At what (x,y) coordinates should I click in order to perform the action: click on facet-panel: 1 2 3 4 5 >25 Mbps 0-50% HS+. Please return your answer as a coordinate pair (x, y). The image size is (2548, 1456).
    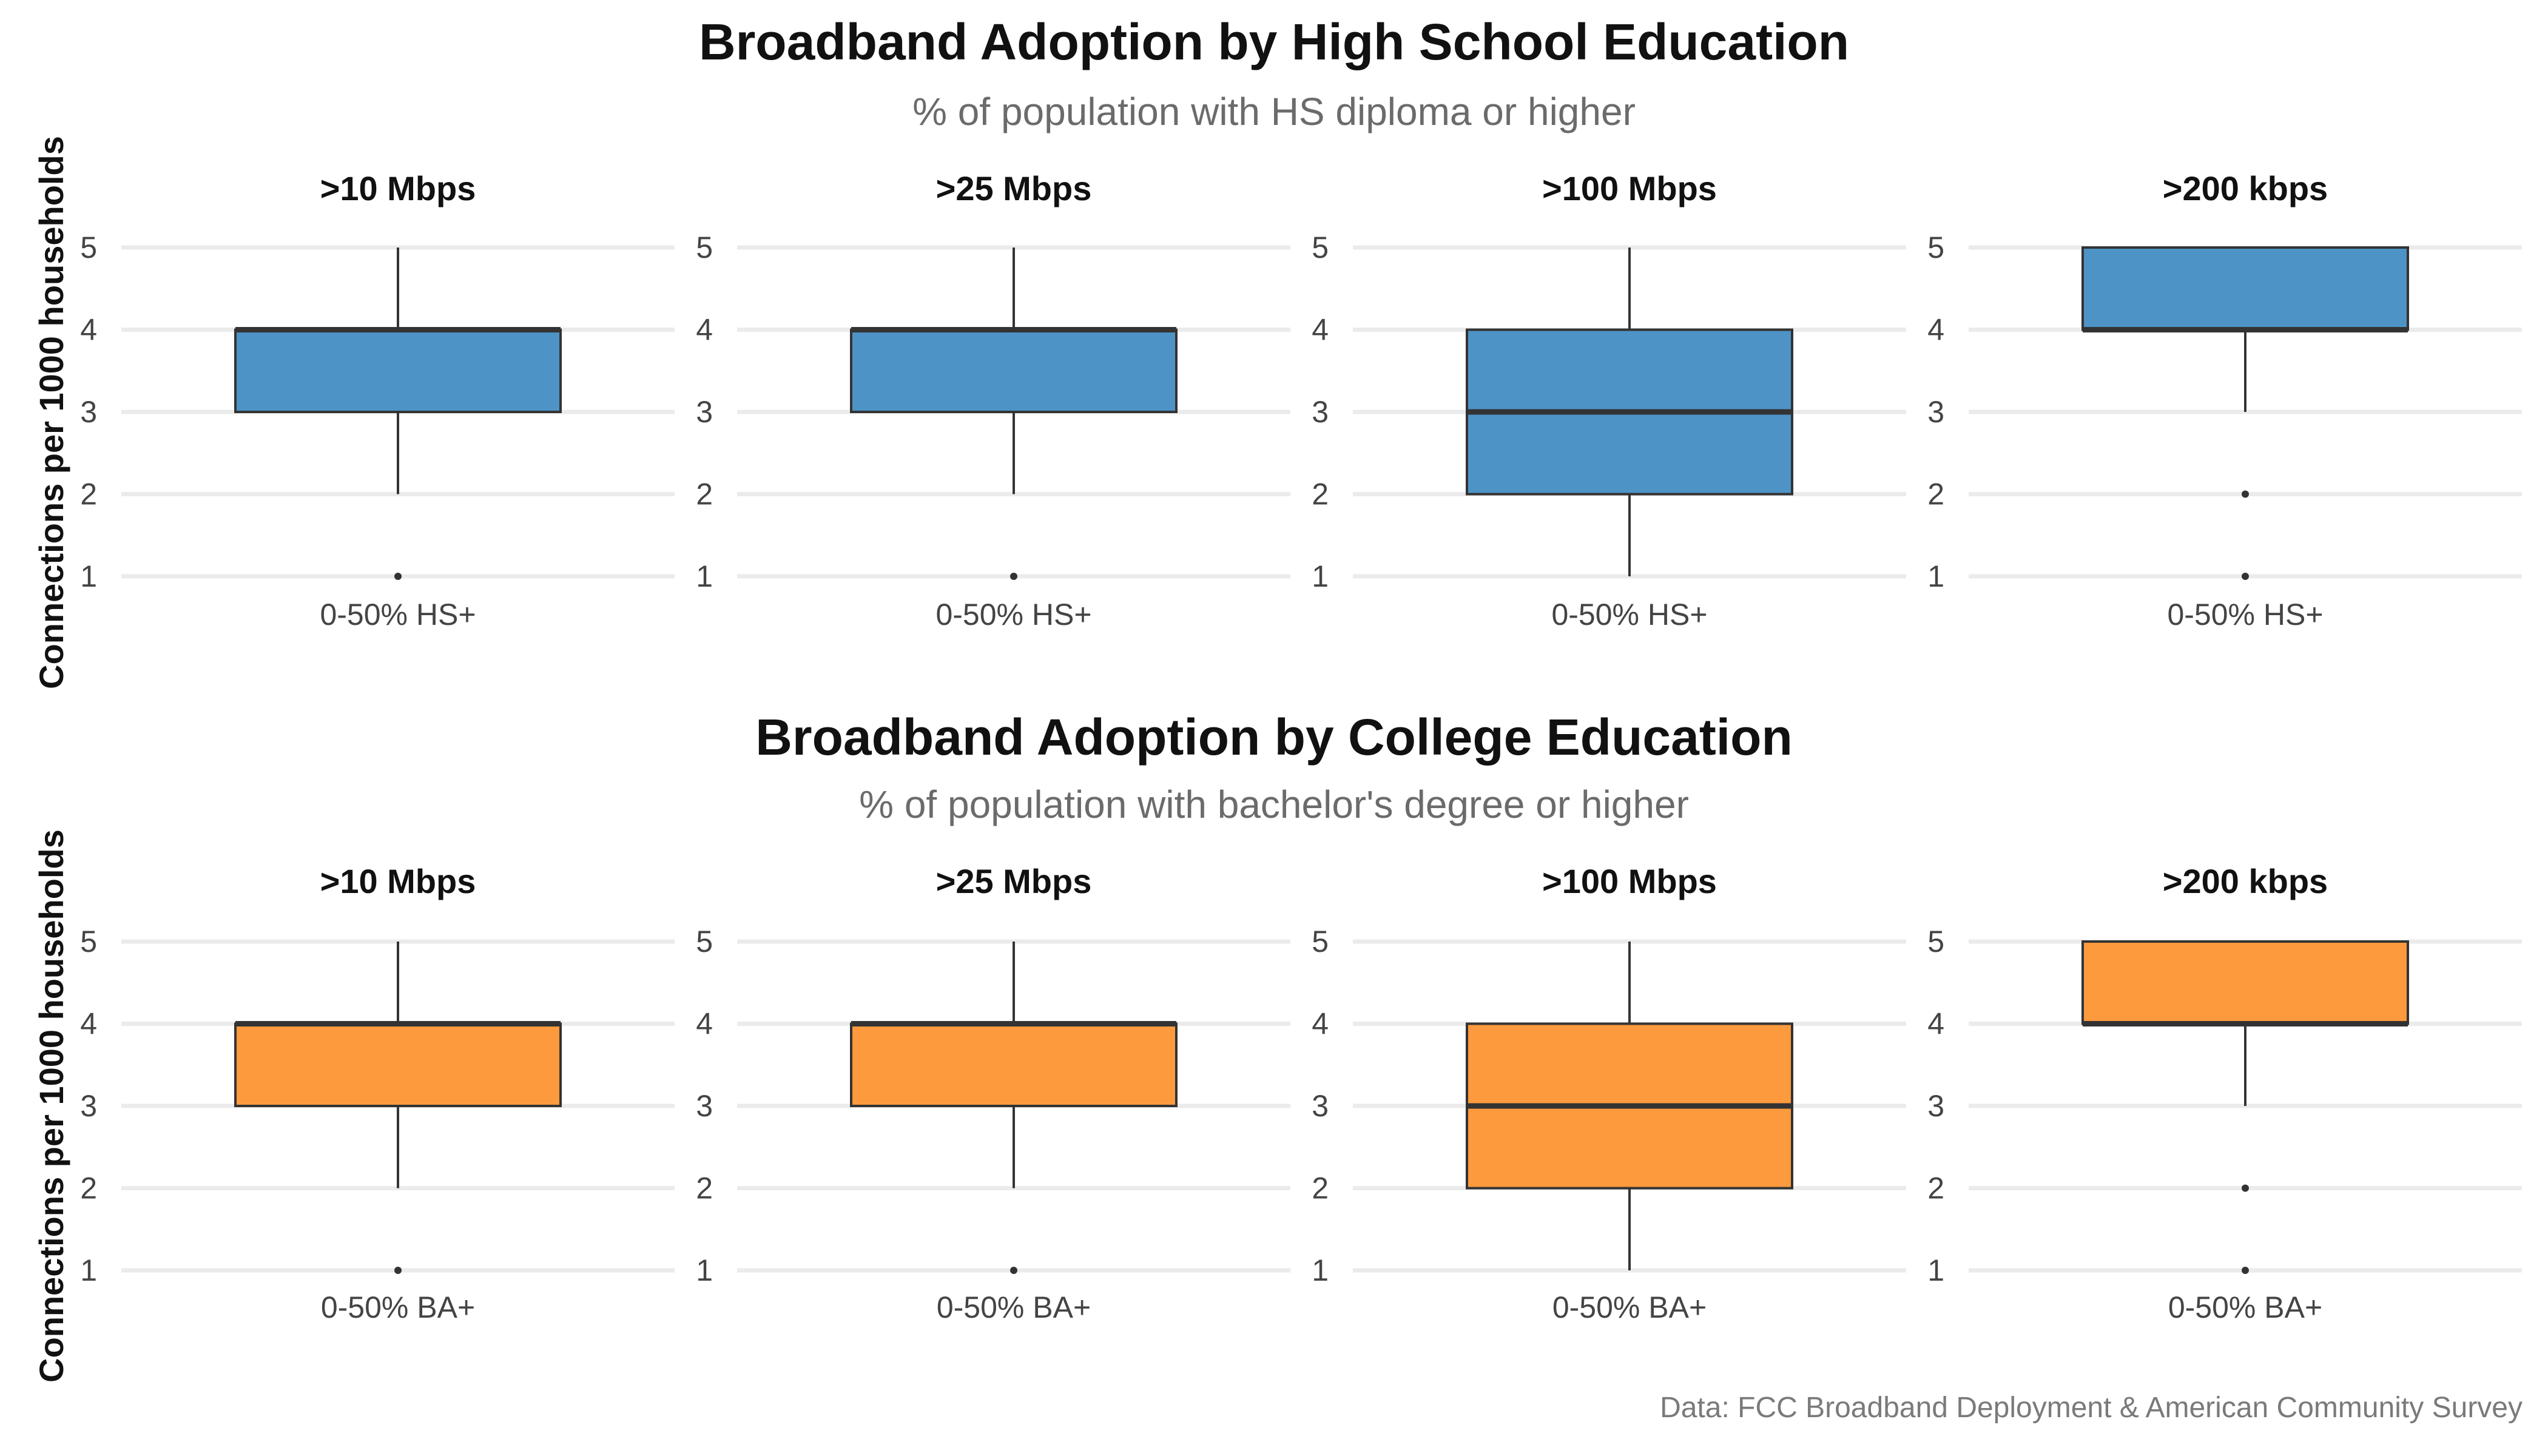
    Looking at the image, I should click on (993, 400).